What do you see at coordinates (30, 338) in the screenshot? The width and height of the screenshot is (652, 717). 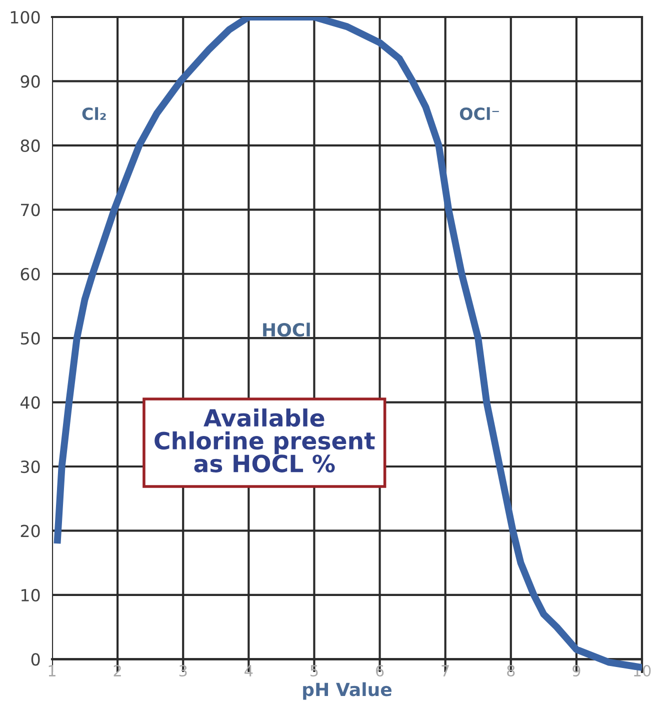 I see `y-tick-label: 50` at bounding box center [30, 338].